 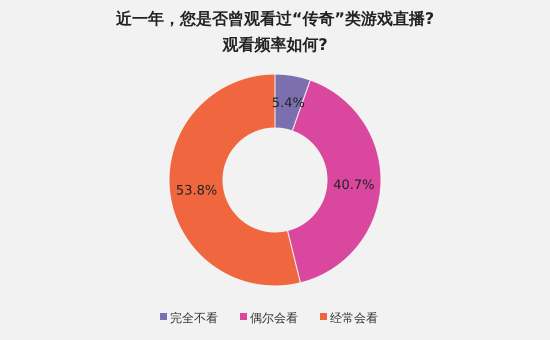 I want to click on data-label: 53.8%, so click(x=197, y=191).